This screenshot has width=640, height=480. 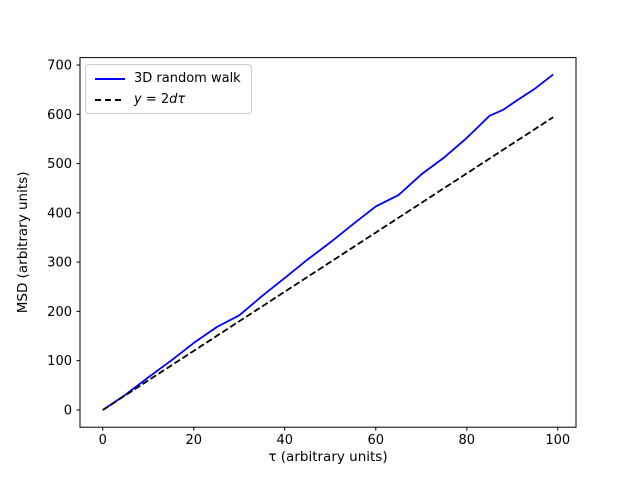 What do you see at coordinates (59, 263) in the screenshot?
I see `y-tick-label: 300` at bounding box center [59, 263].